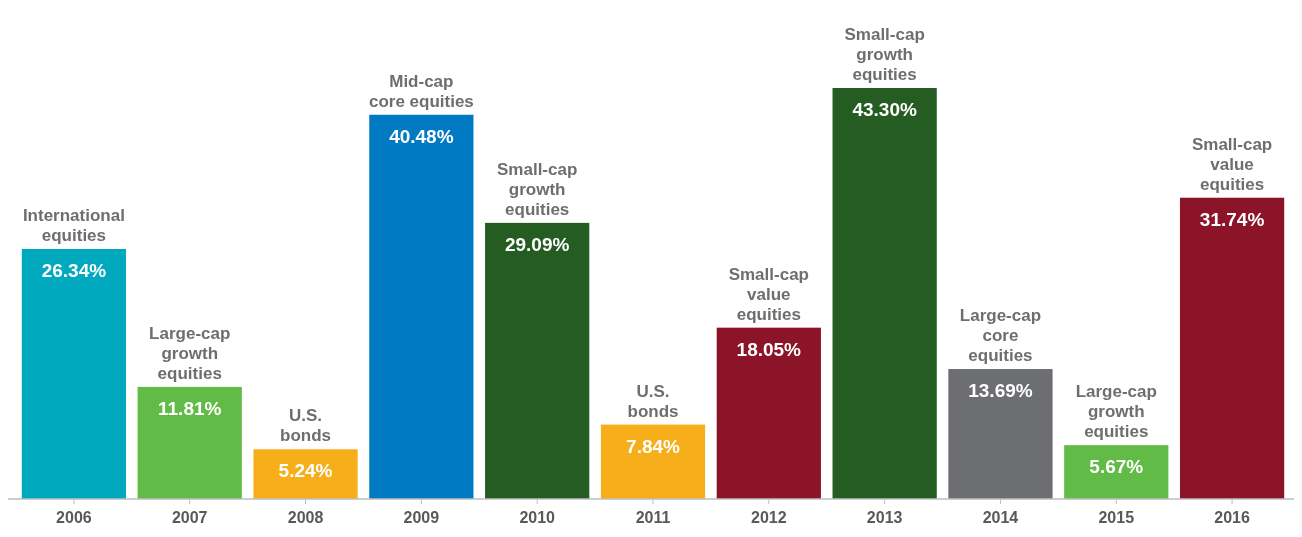  I want to click on data-label: 11.81%, so click(190, 408).